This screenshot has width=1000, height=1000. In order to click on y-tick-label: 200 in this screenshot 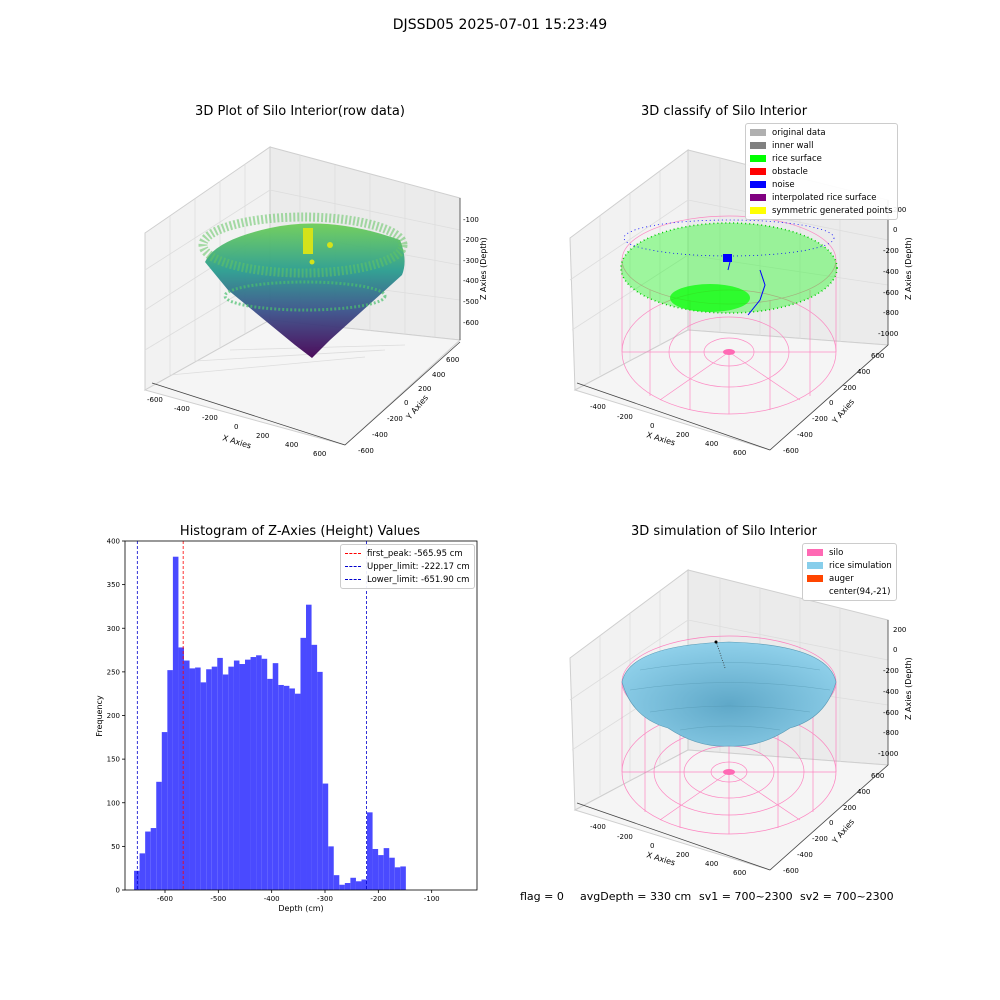, I will do `click(113, 716)`.